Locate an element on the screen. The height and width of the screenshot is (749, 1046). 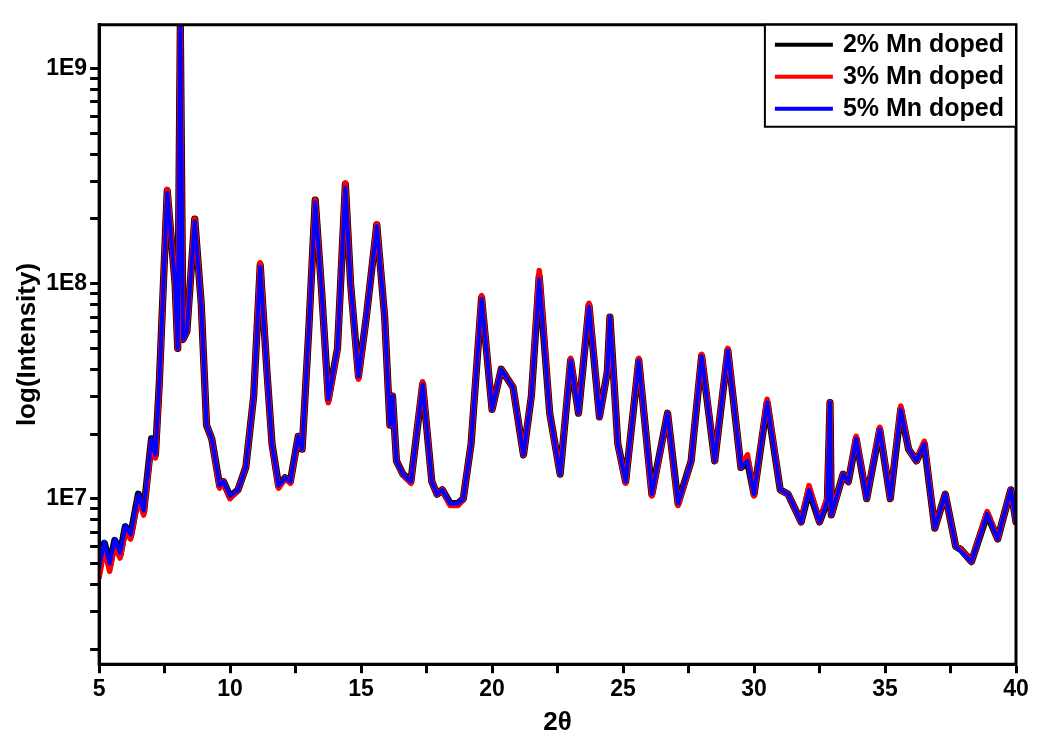
y-tick-label: 1E8 is located at coordinates (67, 282).